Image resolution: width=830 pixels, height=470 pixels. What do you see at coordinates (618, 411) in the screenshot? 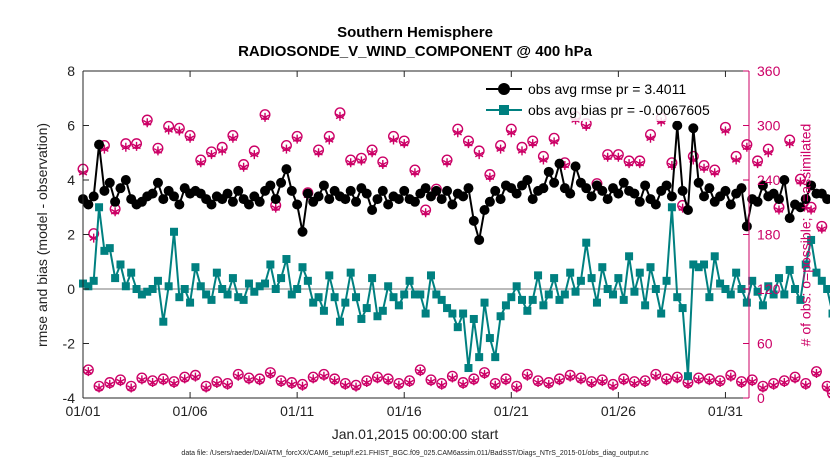
I see `x-tick-label: 01/26` at bounding box center [618, 411].